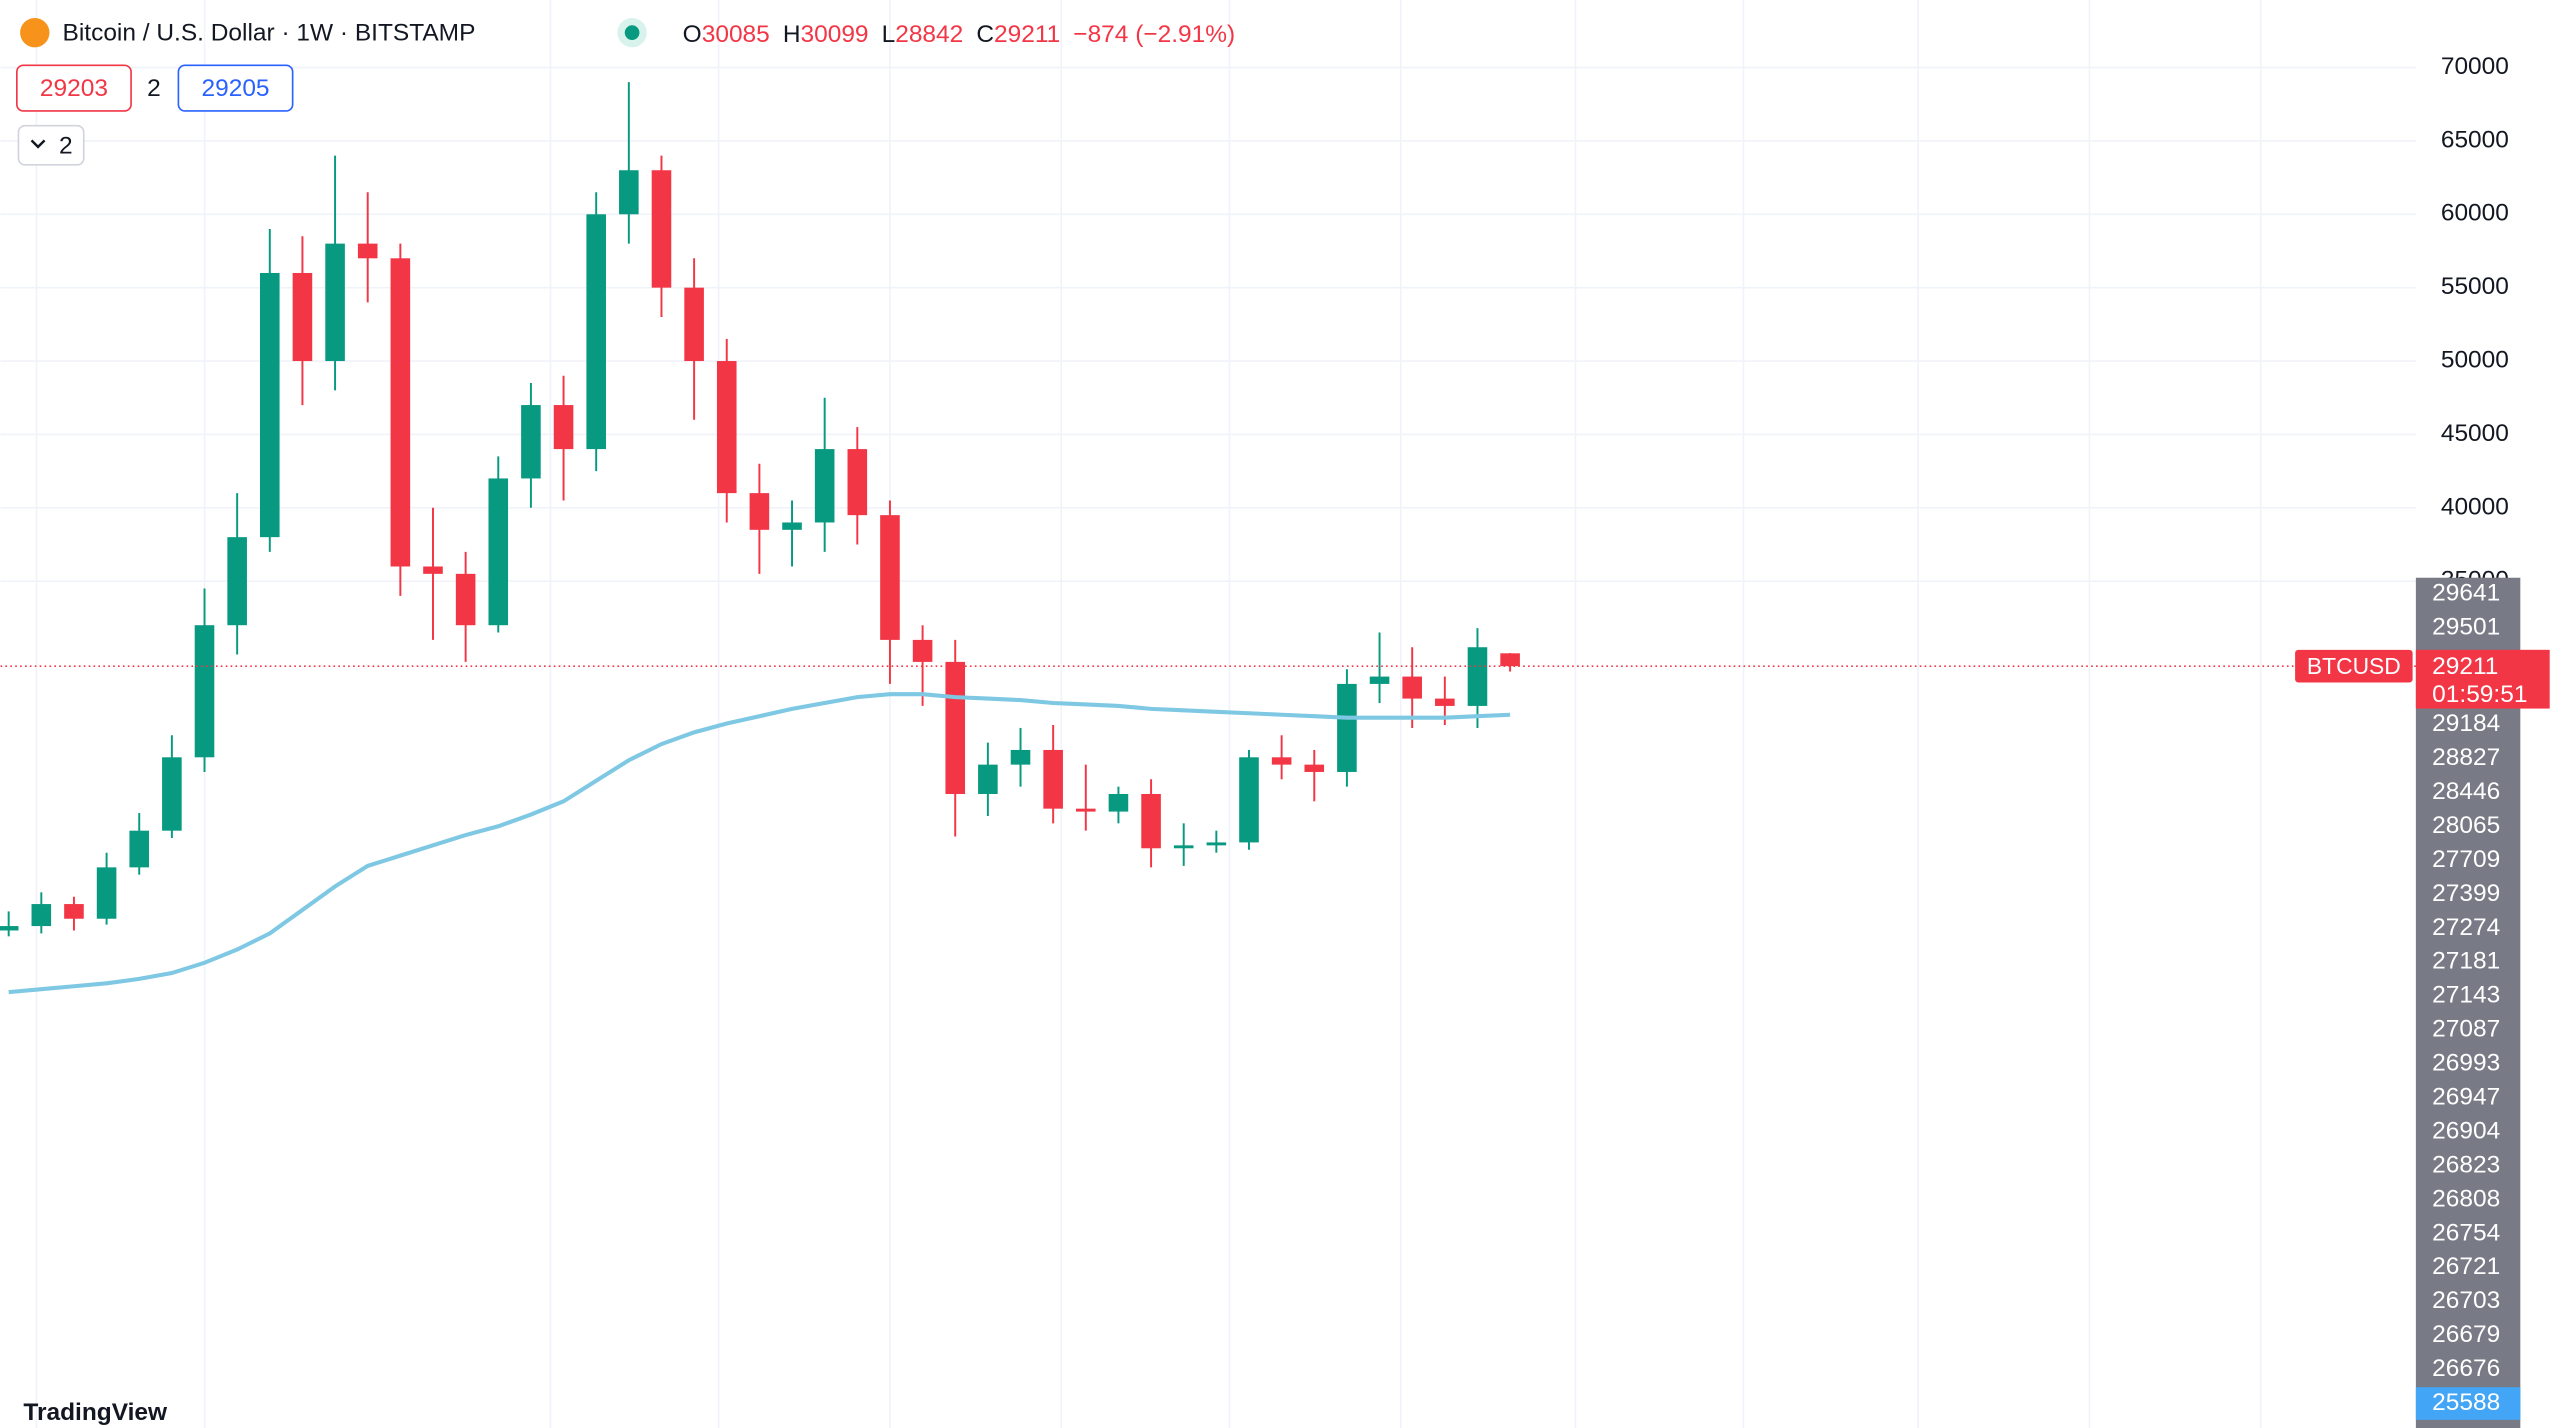 The height and width of the screenshot is (1428, 2560). Describe the element at coordinates (2479, 694) in the screenshot. I see `countdown: 01:59:51` at that location.